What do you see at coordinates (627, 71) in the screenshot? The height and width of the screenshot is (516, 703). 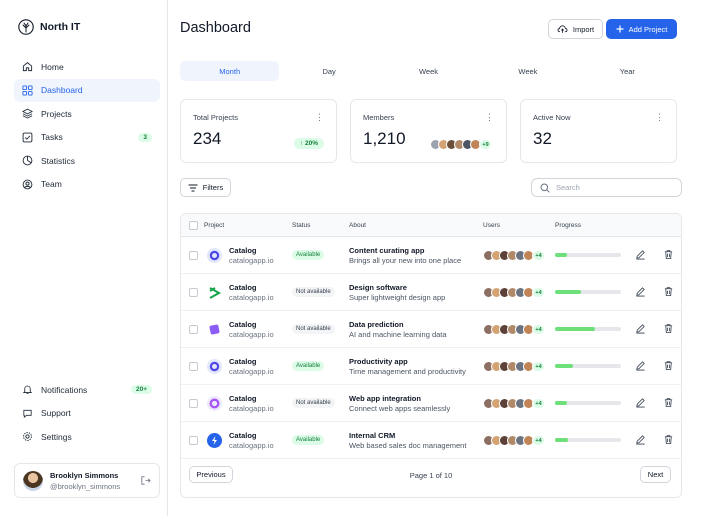 I see `tab-year: Year` at bounding box center [627, 71].